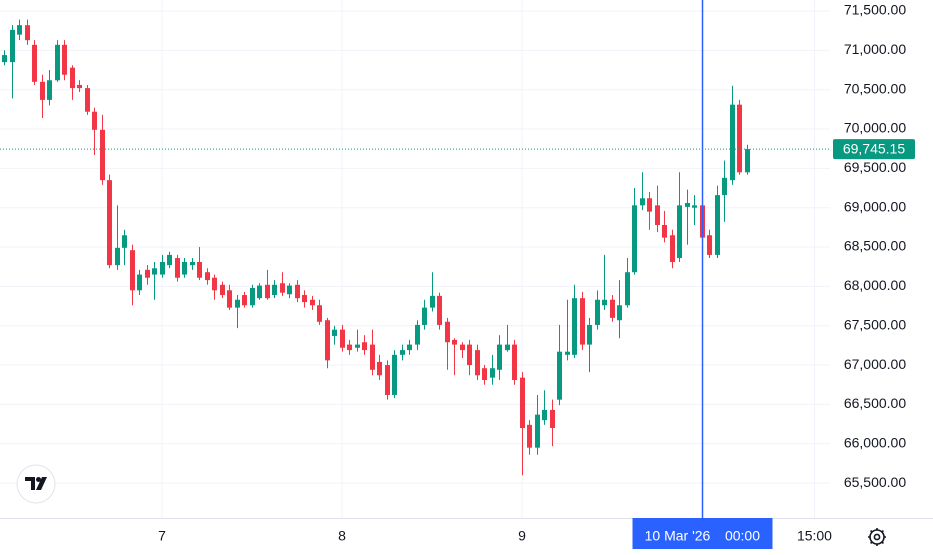 The width and height of the screenshot is (933, 555). What do you see at coordinates (36, 484) in the screenshot?
I see `tradingview-logo` at bounding box center [36, 484].